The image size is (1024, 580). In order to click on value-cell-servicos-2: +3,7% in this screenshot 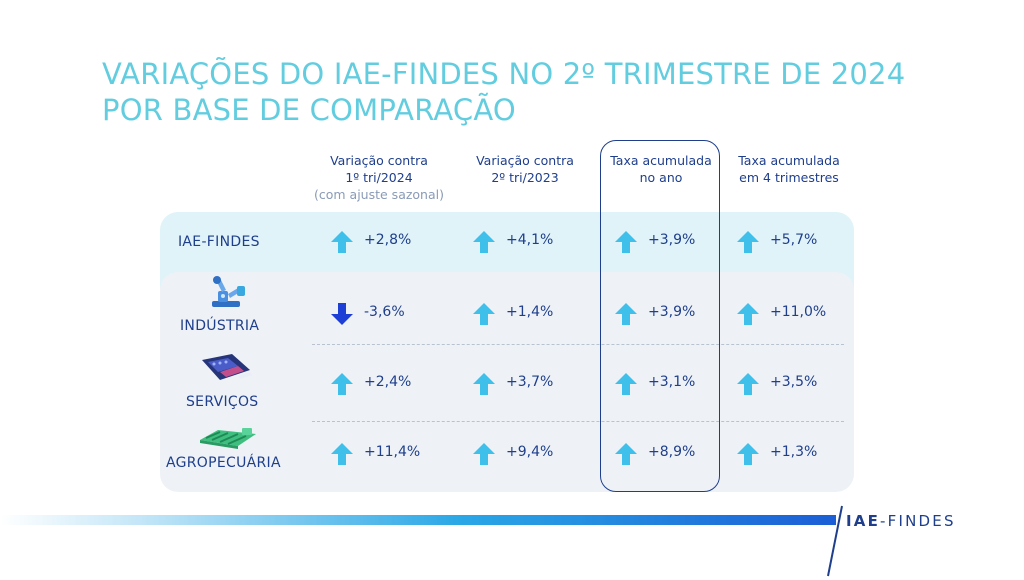, I will do `click(527, 384)`.